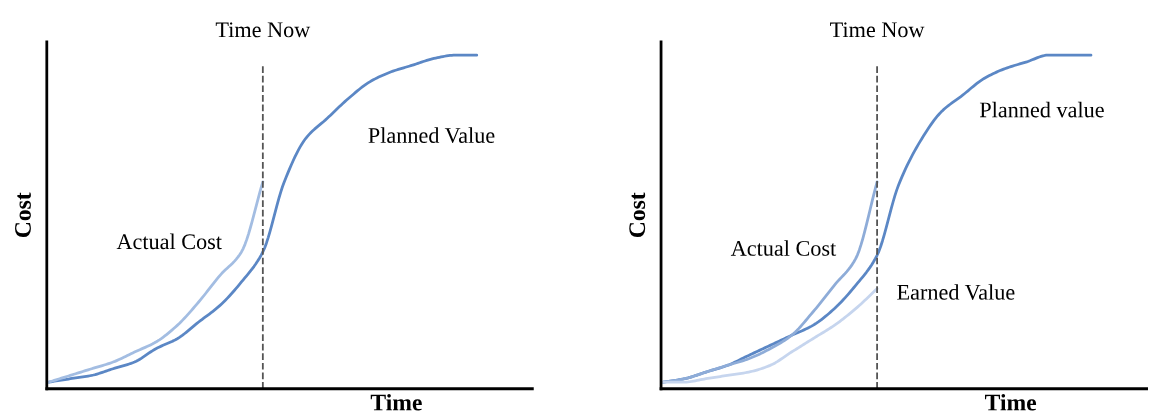  What do you see at coordinates (956, 292) in the screenshot?
I see `series-label: Earned Value` at bounding box center [956, 292].